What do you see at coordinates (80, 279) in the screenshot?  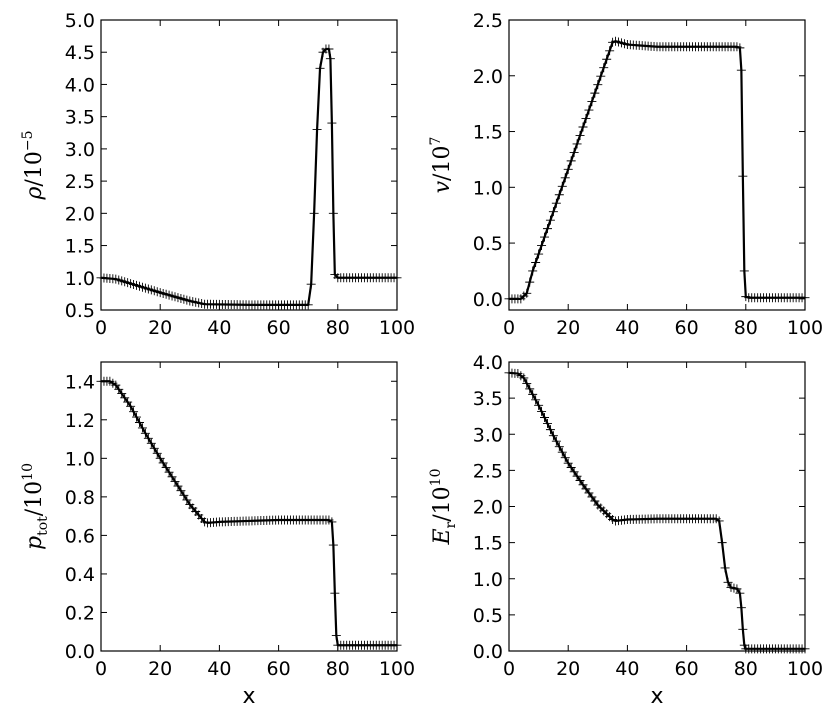 I see `density-y-tick-label: 1.0` at bounding box center [80, 279].